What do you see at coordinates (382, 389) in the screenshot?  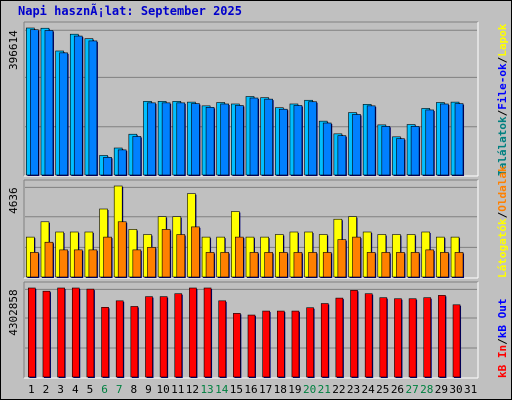 I see `x-tick-label: 25` at bounding box center [382, 389].